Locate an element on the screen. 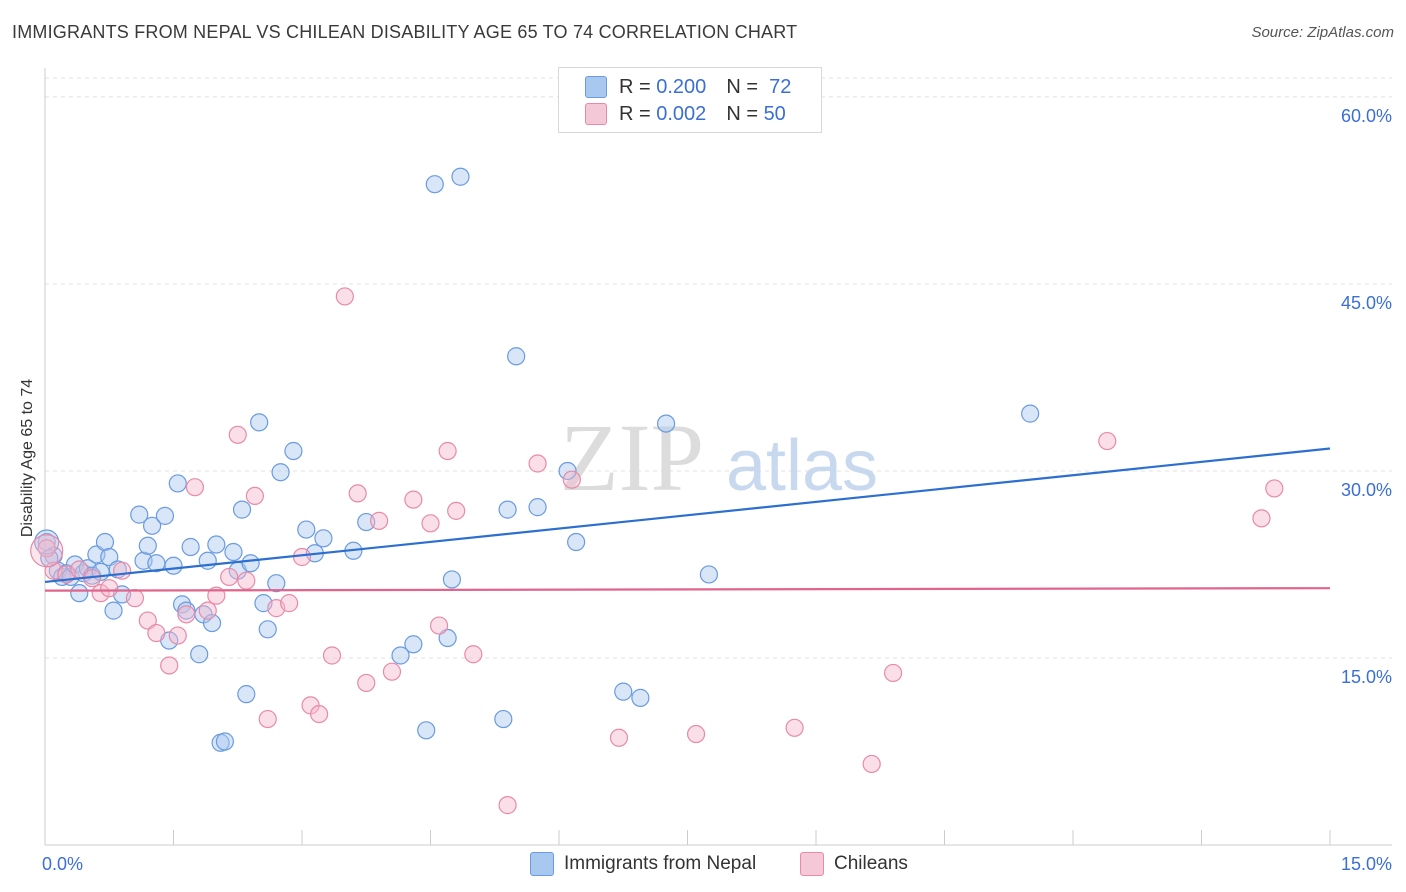 The image size is (1406, 892). watermark-zip: ZIP is located at coordinates (632, 457).